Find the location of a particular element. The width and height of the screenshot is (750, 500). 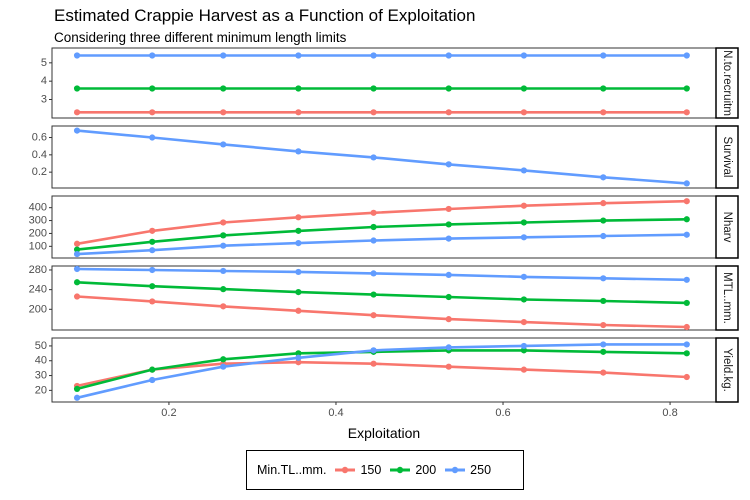

y-tick-label: 20 is located at coordinates (41, 390).